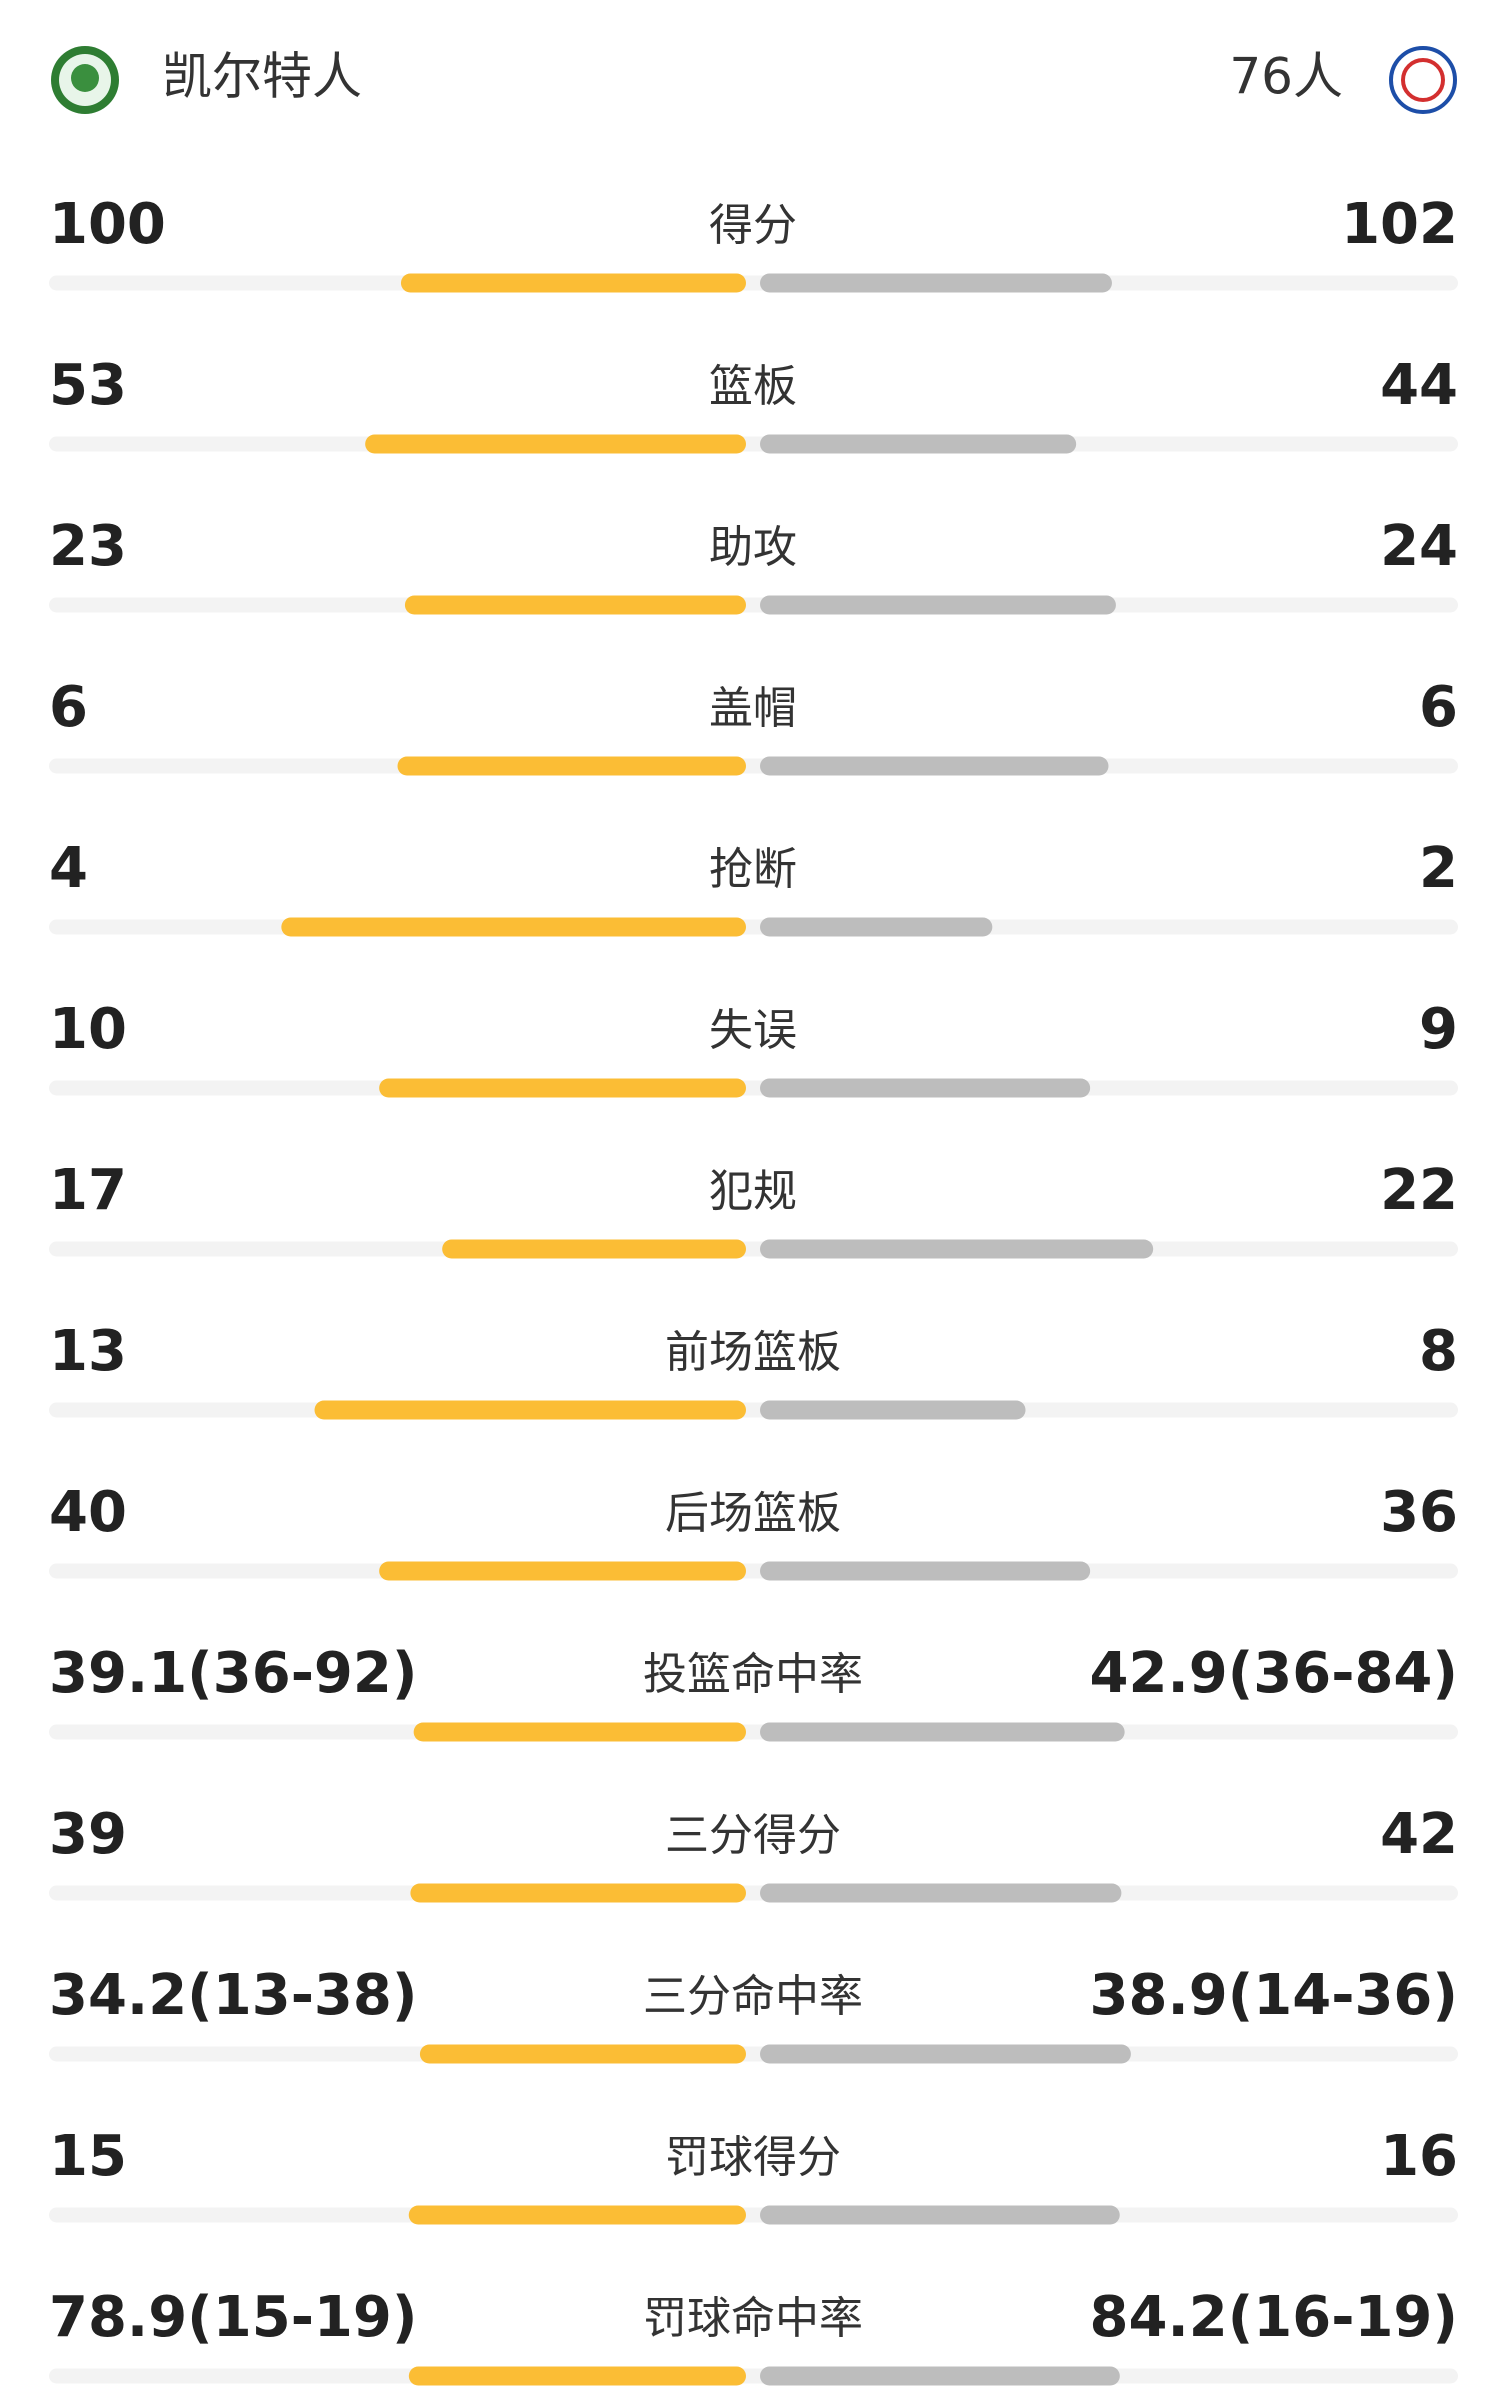 This screenshot has width=1500, height=2400. Describe the element at coordinates (233, 2317) in the screenshot. I see `home-value: 78.9(15-19)` at that location.